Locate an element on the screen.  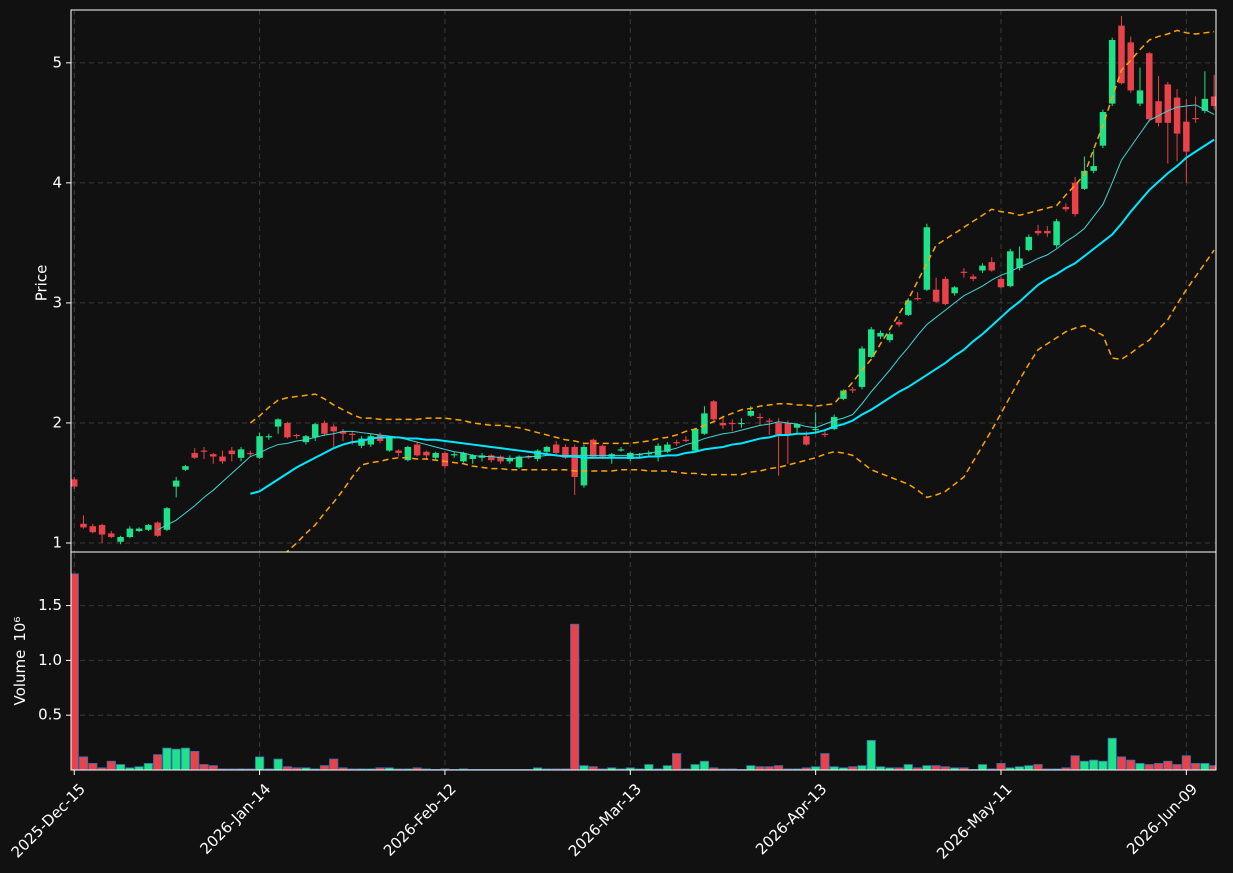
volume-axis-label: Volume 10⁶ is located at coordinates (20, 661).